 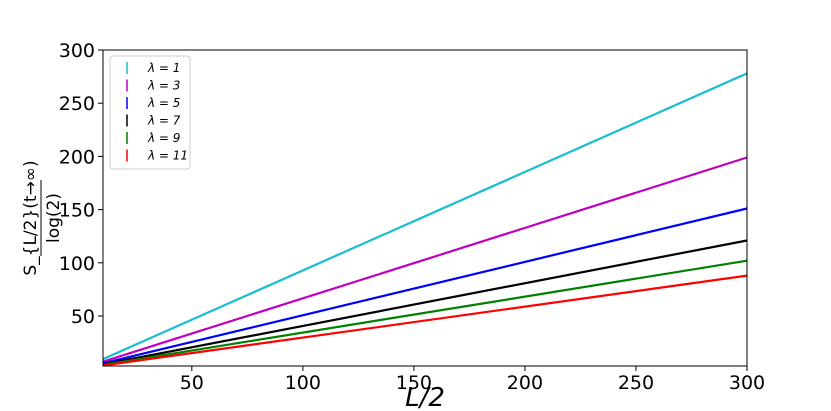 I want to click on legend-label: λ = 7, so click(x=164, y=121).